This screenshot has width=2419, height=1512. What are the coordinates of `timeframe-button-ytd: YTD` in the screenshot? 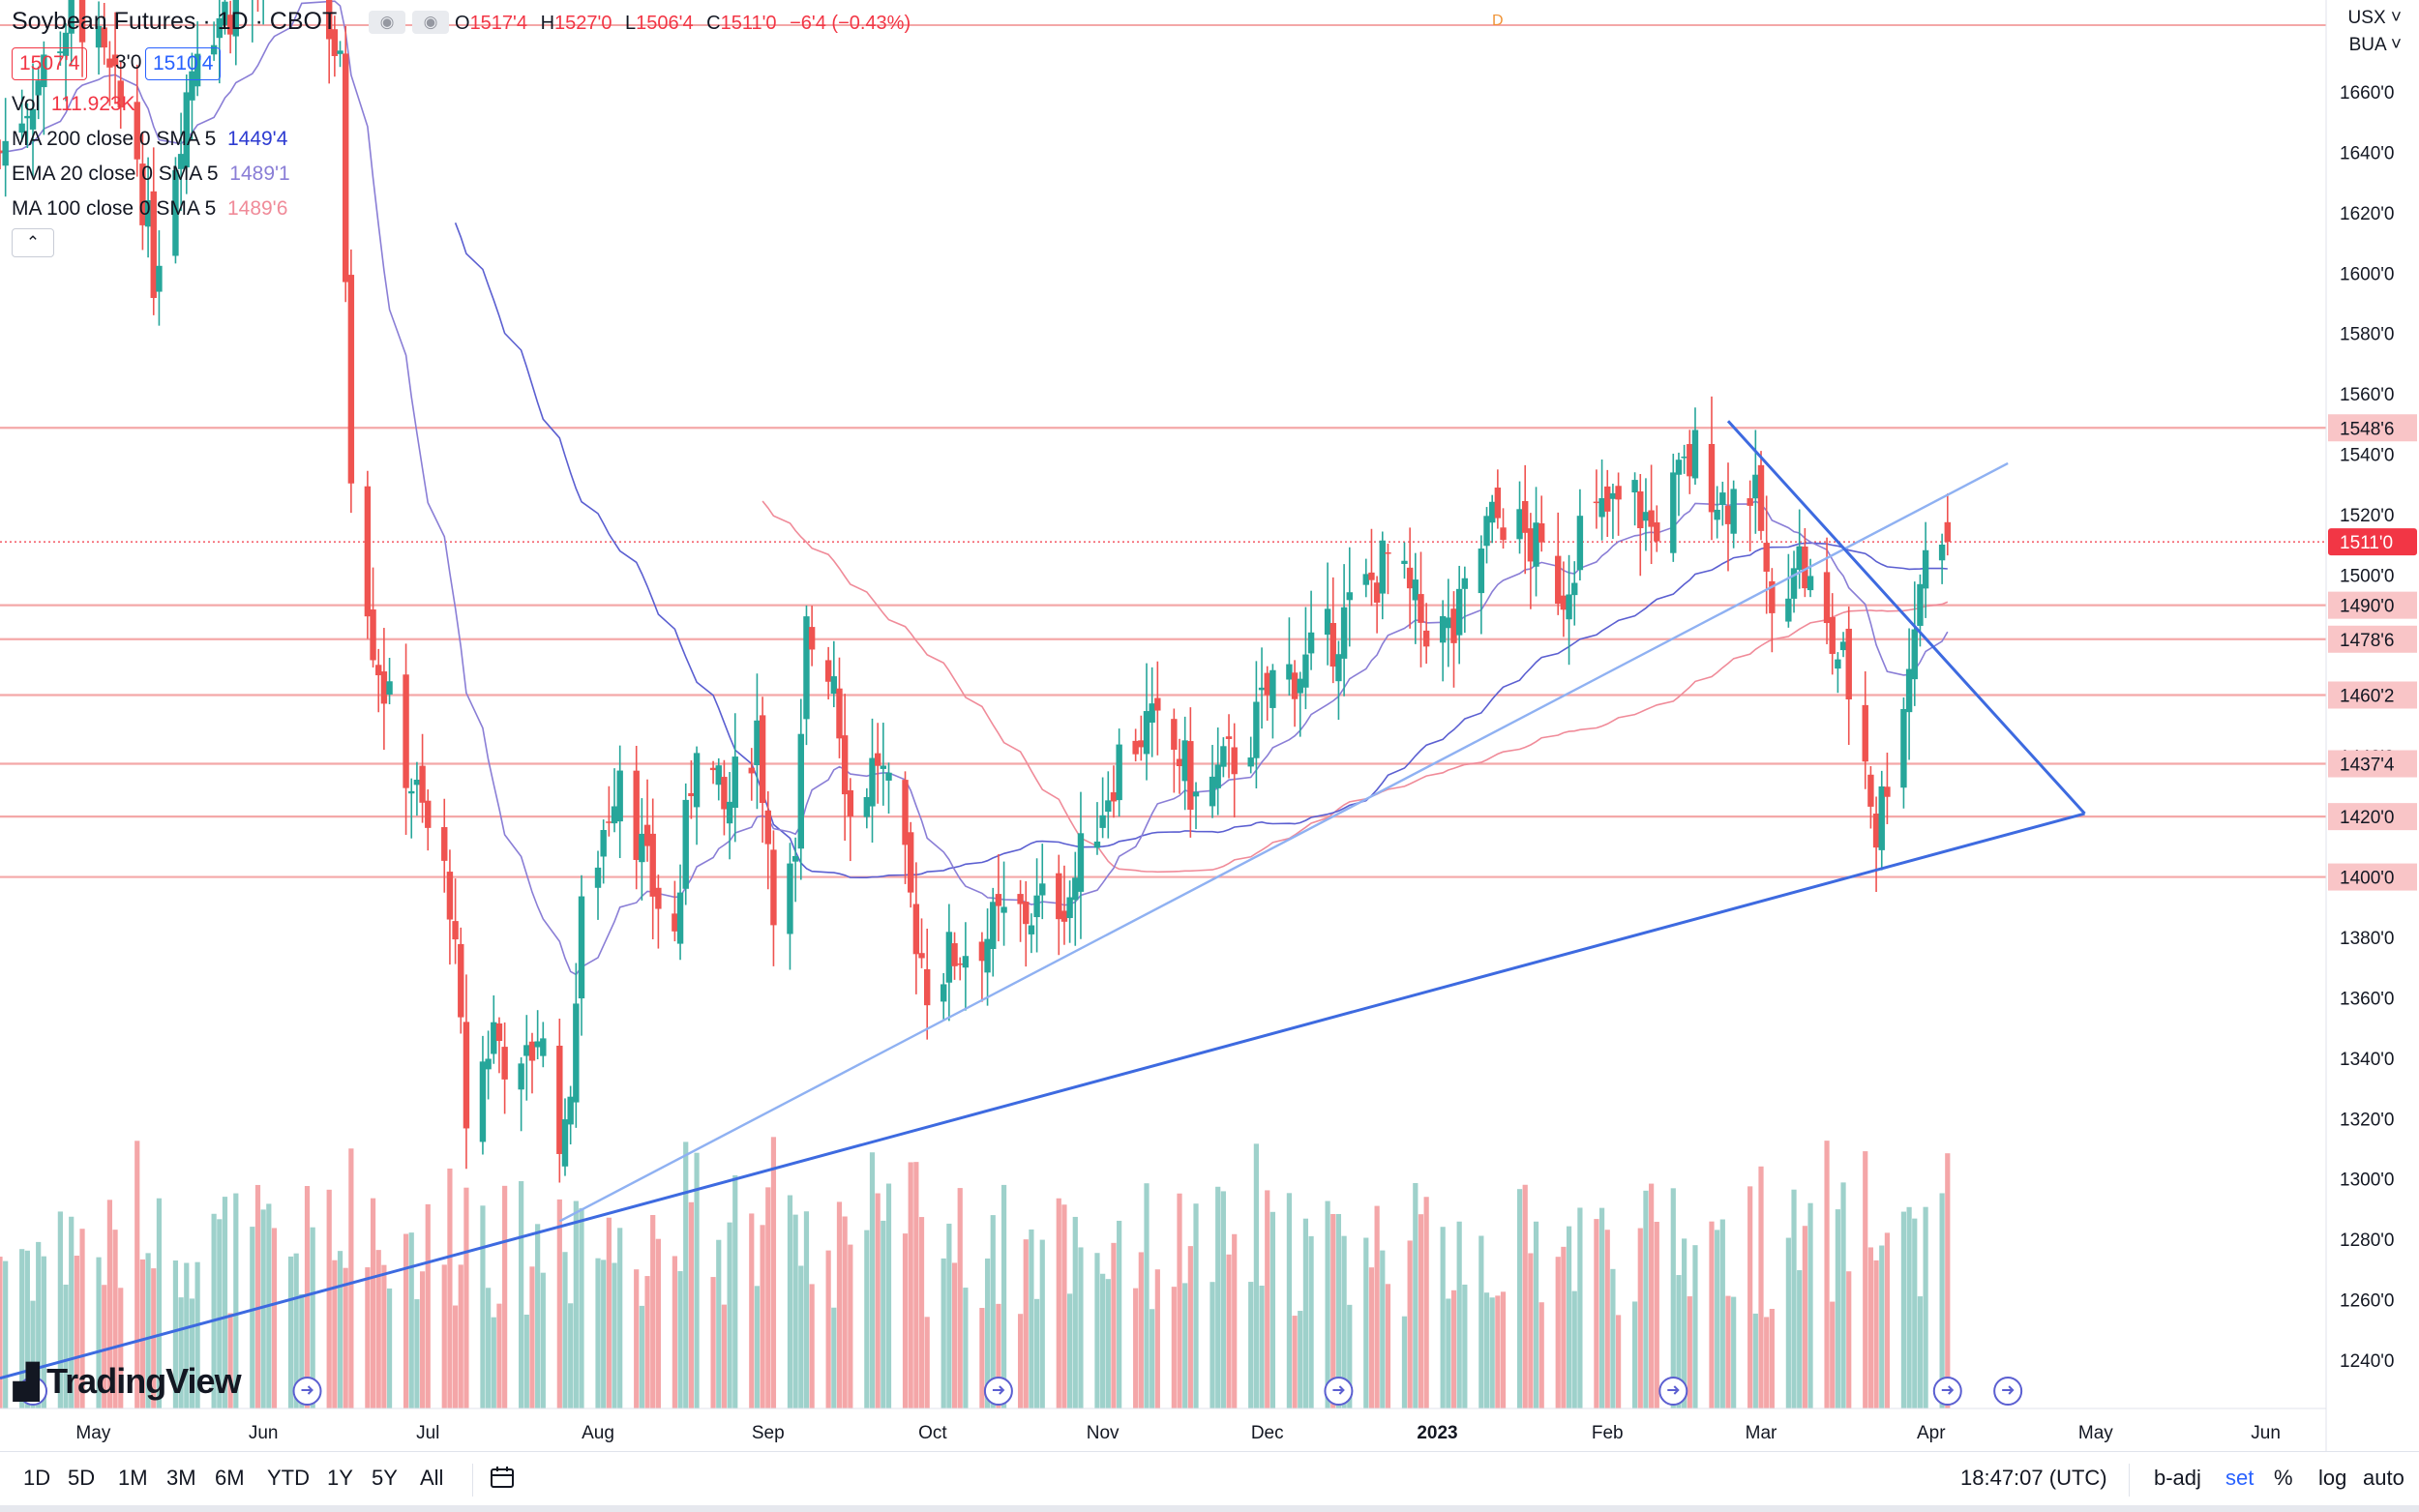 It's located at (289, 1478).